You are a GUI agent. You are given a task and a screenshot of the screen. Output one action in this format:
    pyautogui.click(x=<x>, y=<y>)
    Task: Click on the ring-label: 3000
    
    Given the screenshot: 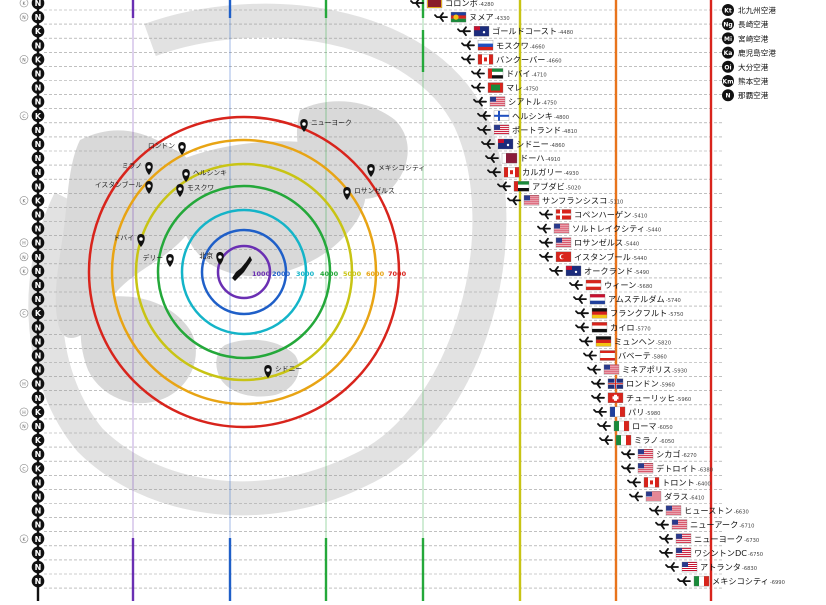 What is the action you would take?
    pyautogui.click(x=305, y=274)
    